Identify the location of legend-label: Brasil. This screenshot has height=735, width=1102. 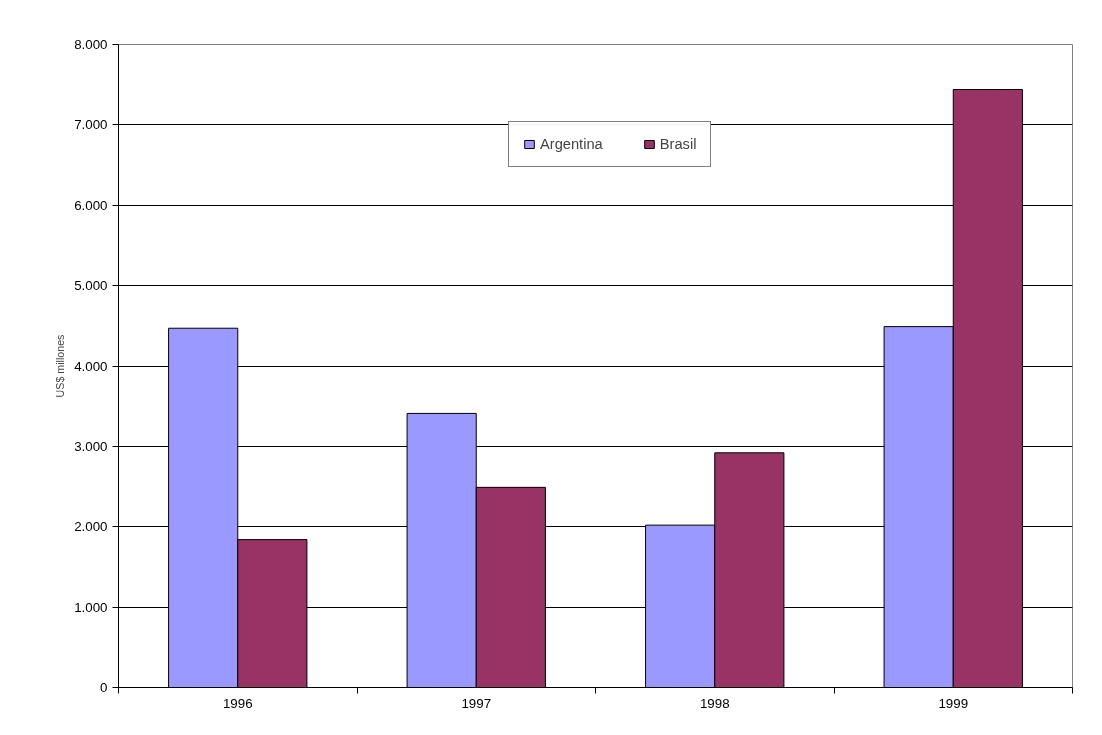
(678, 144).